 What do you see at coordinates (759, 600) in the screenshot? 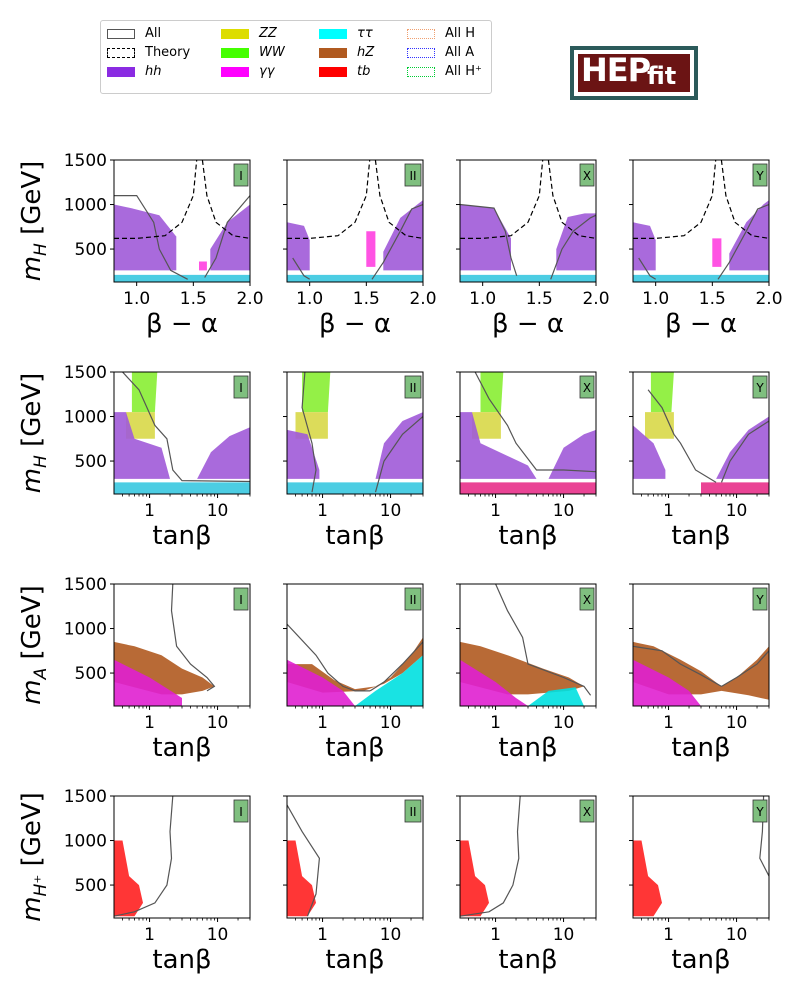
I see `model-badge-label: Y` at bounding box center [759, 600].